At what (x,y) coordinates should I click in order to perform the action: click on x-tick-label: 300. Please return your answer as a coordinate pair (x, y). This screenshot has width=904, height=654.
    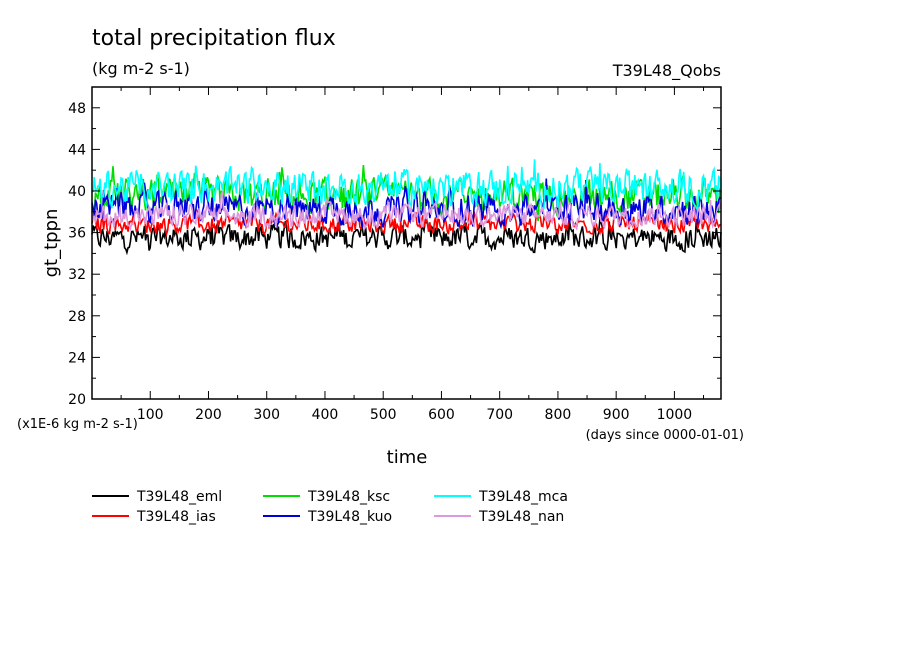
    Looking at the image, I should click on (266, 415).